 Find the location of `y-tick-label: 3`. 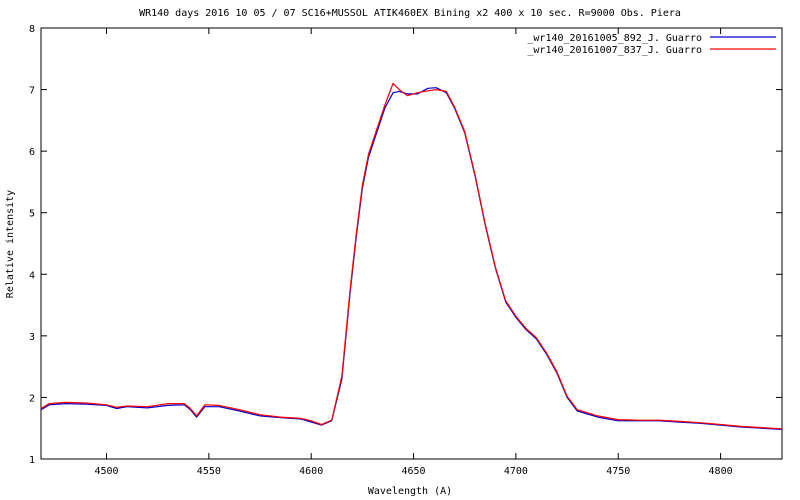

y-tick-label: 3 is located at coordinates (32, 337).